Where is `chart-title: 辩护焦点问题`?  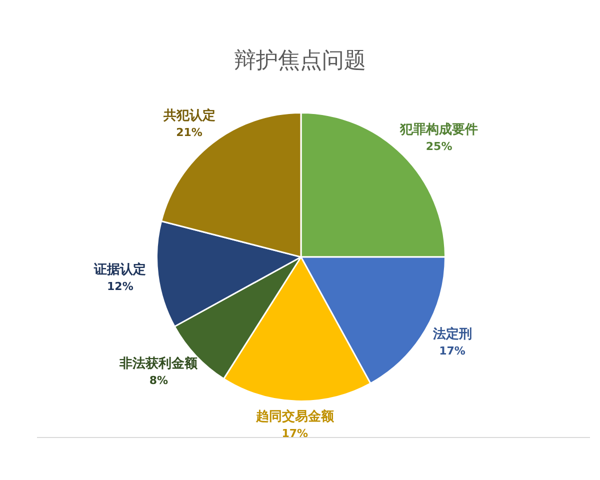 chart-title: 辩护焦点问题 is located at coordinates (300, 61).